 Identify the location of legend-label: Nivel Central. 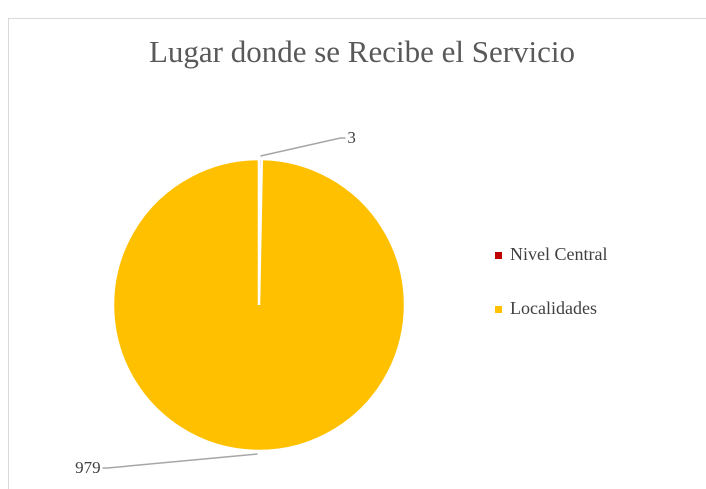
(558, 254).